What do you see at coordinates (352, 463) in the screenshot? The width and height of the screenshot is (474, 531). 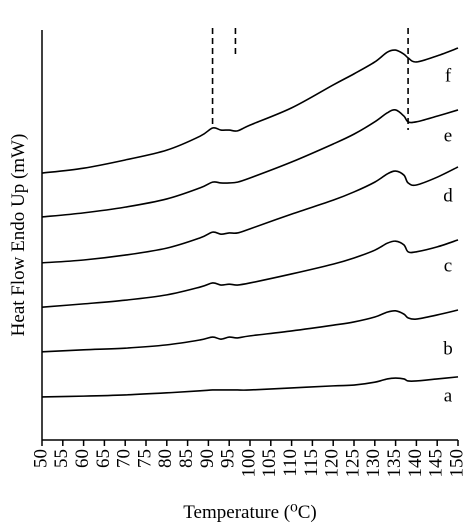 I see `x-tick-label: 125` at bounding box center [352, 463].